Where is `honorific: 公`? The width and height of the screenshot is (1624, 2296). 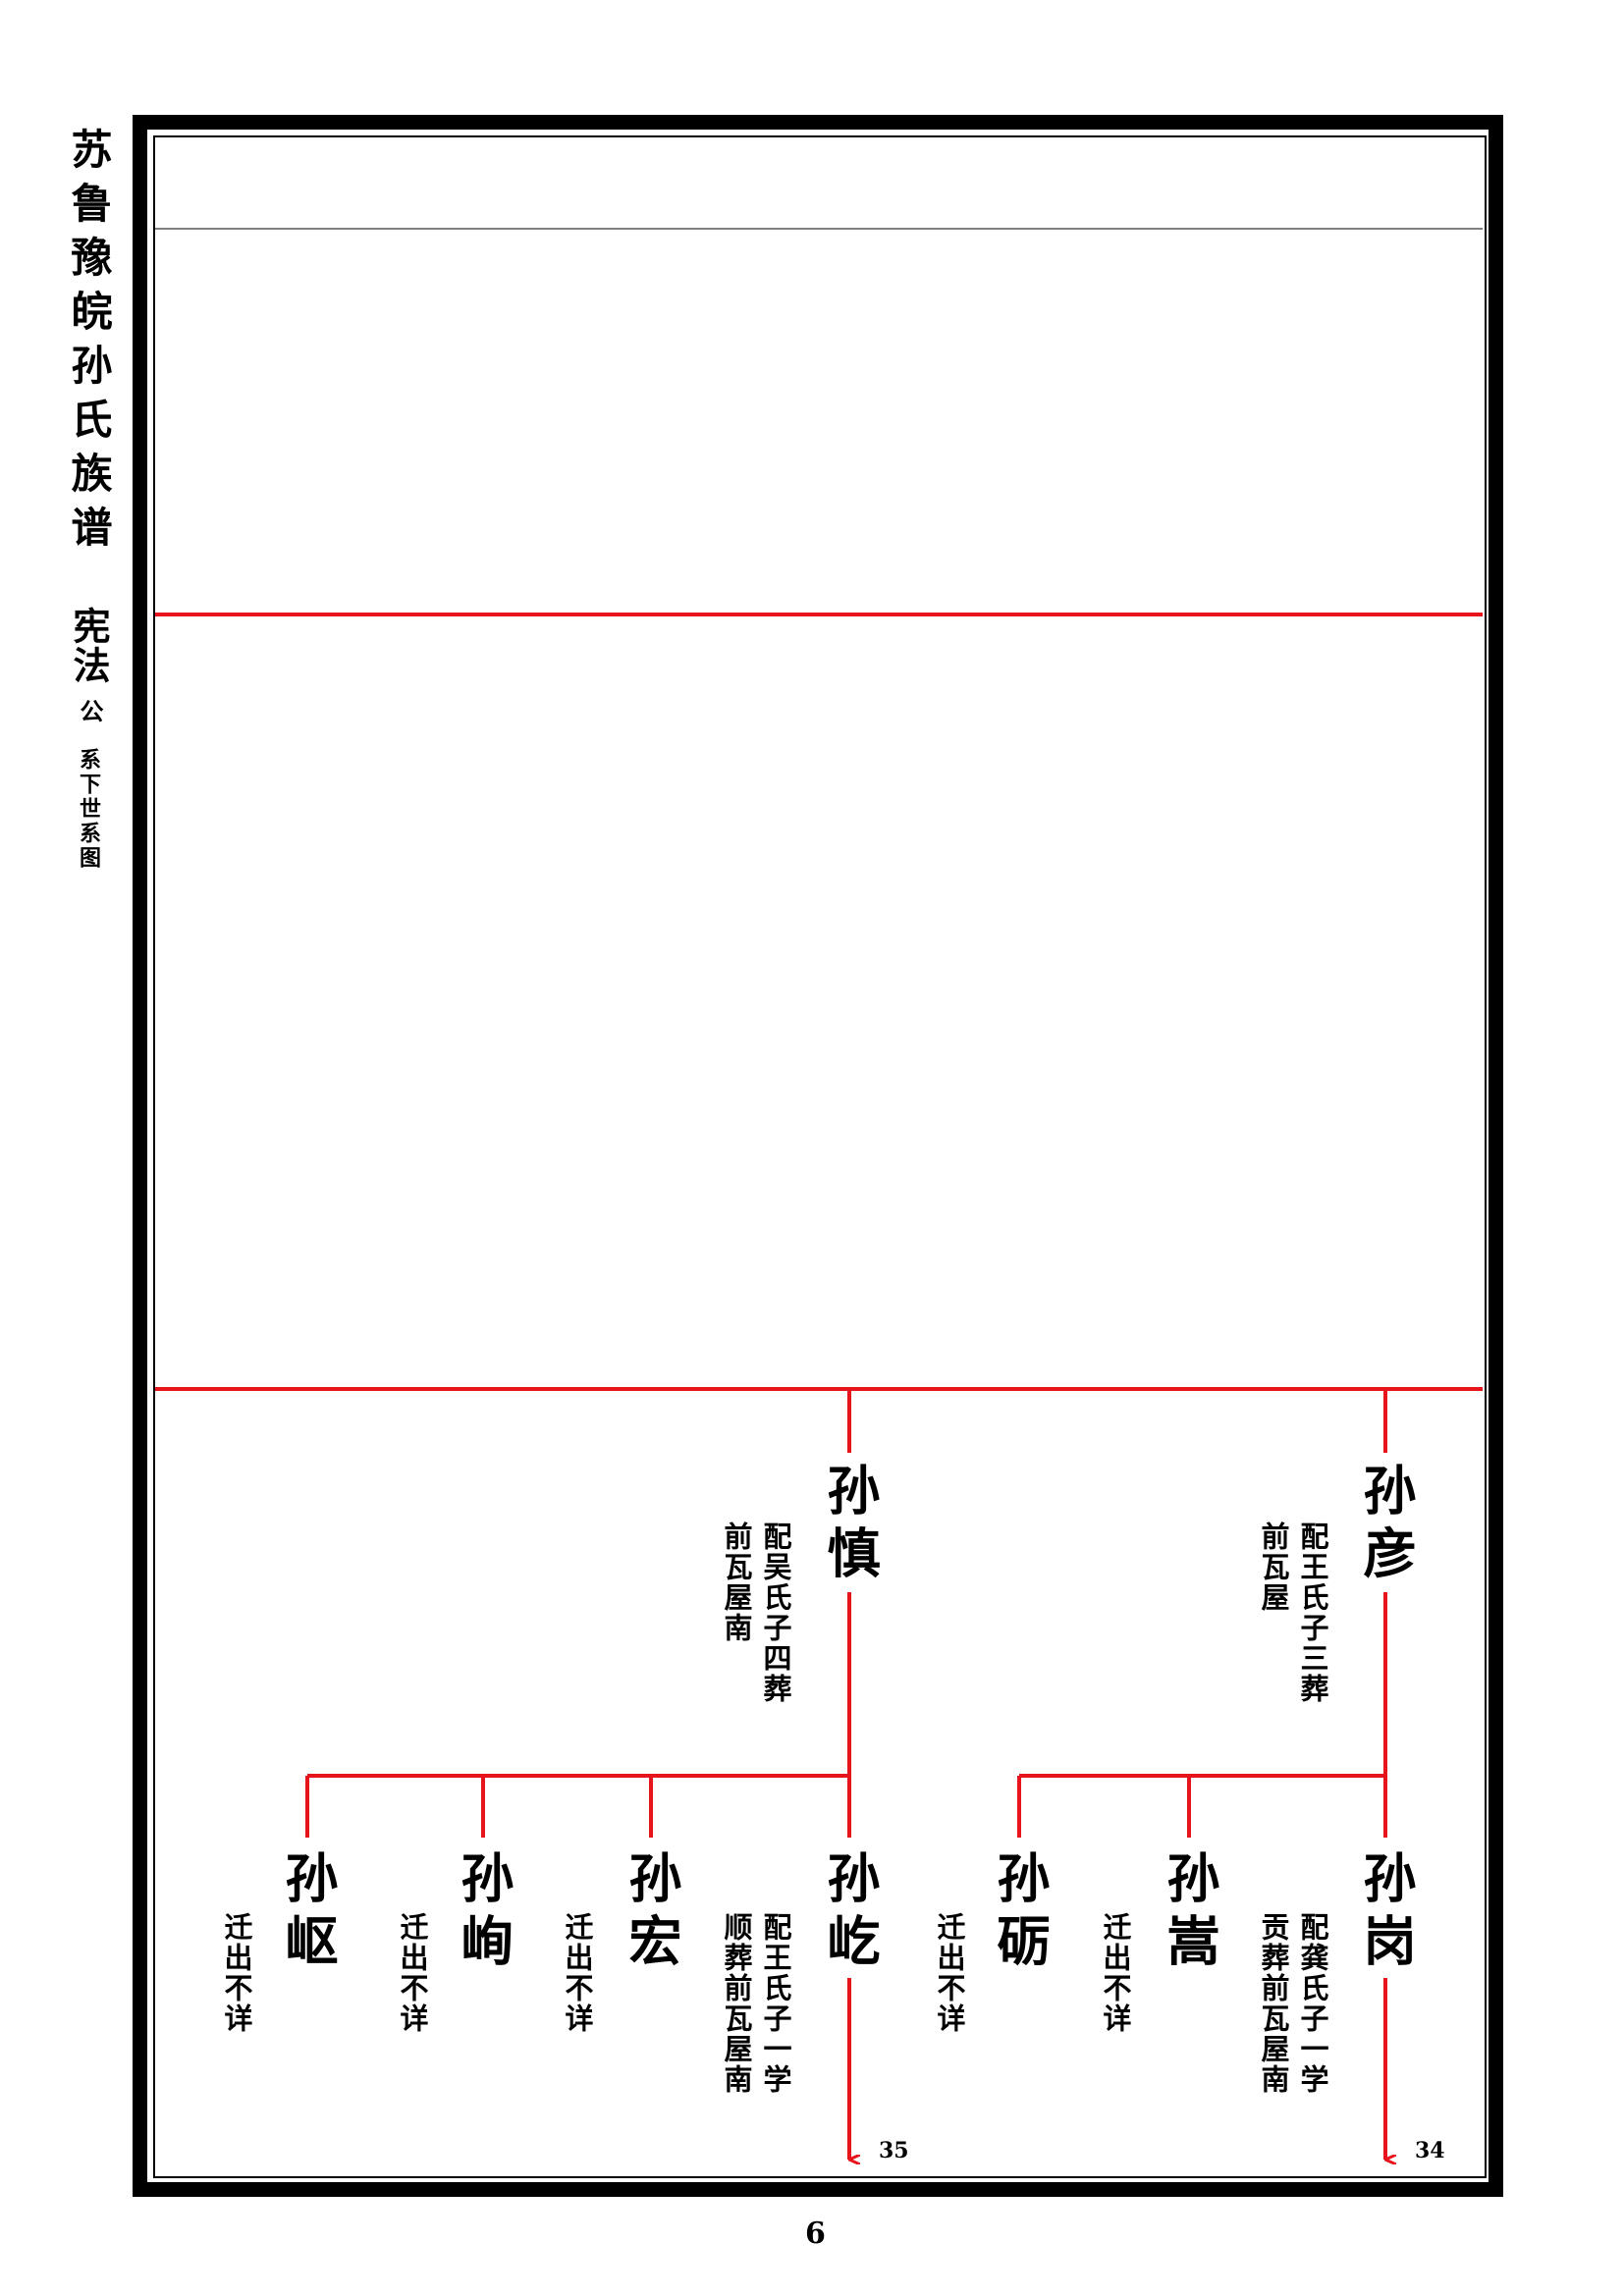
honorific: 公 is located at coordinates (90, 711).